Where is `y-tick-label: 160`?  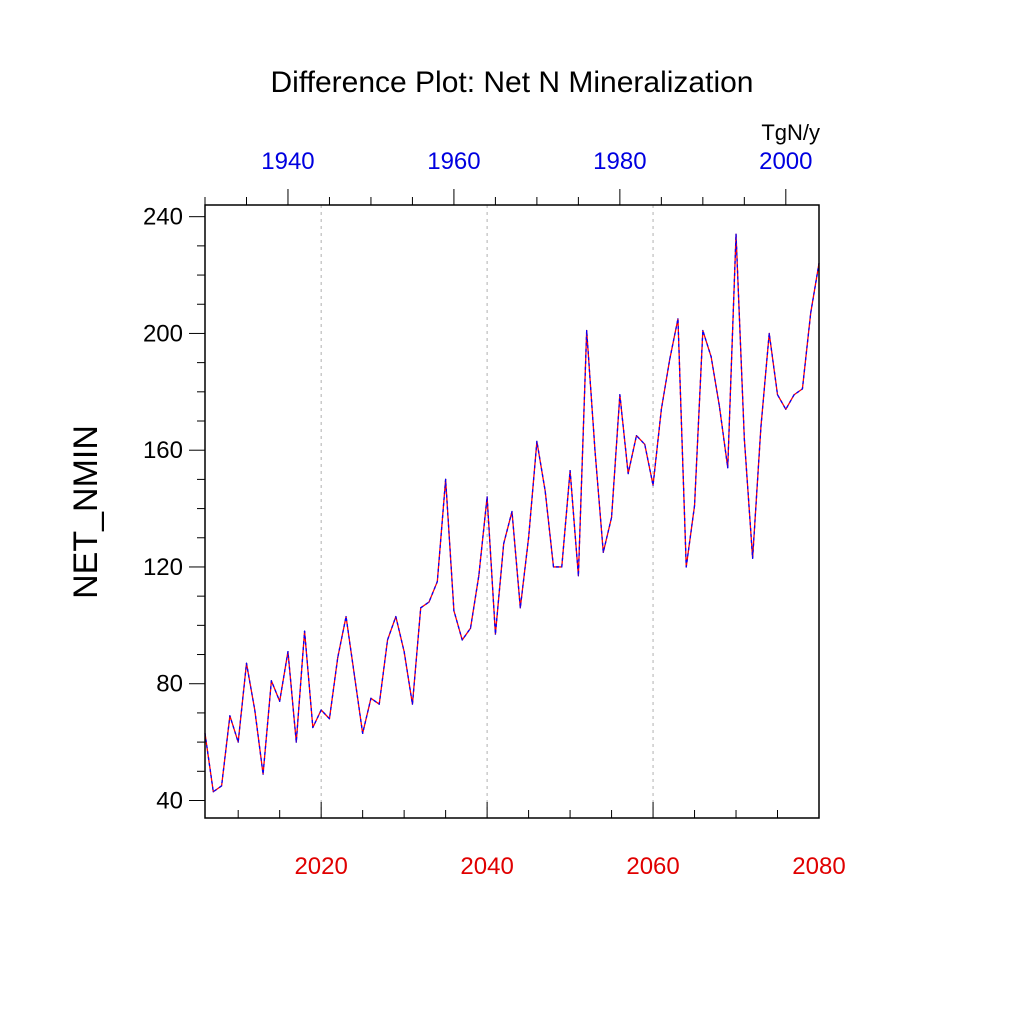 y-tick-label: 160 is located at coordinates (163, 450).